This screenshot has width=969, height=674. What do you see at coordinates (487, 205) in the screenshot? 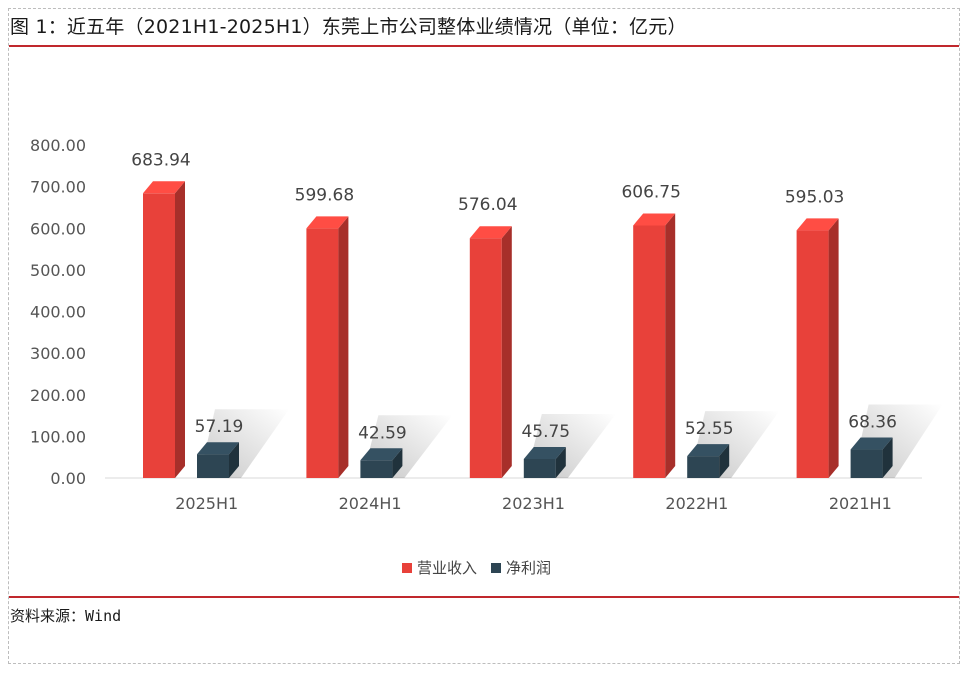
I see `data-label-revenue: 576.04` at bounding box center [487, 205].